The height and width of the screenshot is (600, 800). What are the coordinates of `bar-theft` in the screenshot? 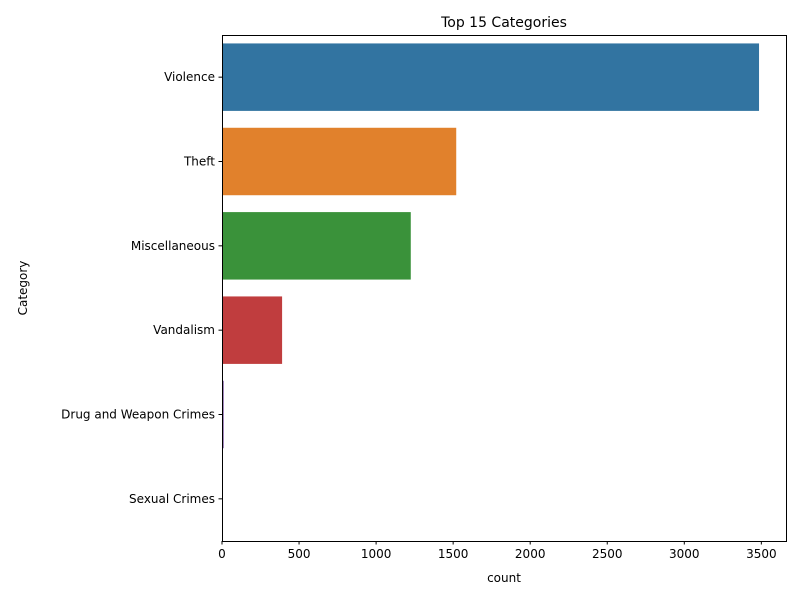 It's located at (339, 161).